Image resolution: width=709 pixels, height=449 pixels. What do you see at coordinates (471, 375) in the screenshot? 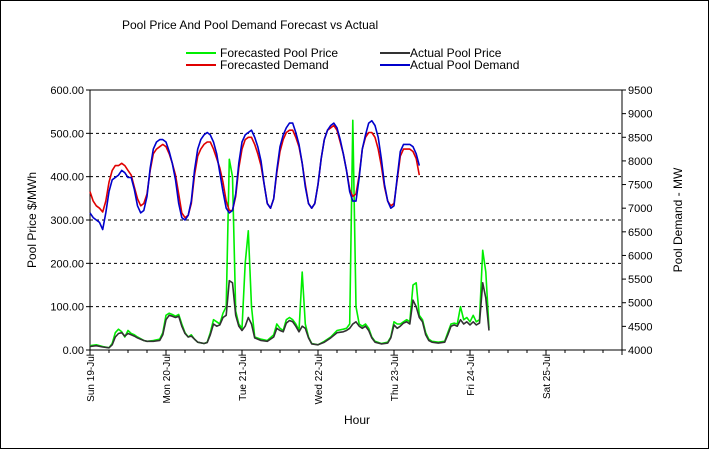
I see `x-tick-label: Fri 24-Jul` at bounding box center [471, 375].